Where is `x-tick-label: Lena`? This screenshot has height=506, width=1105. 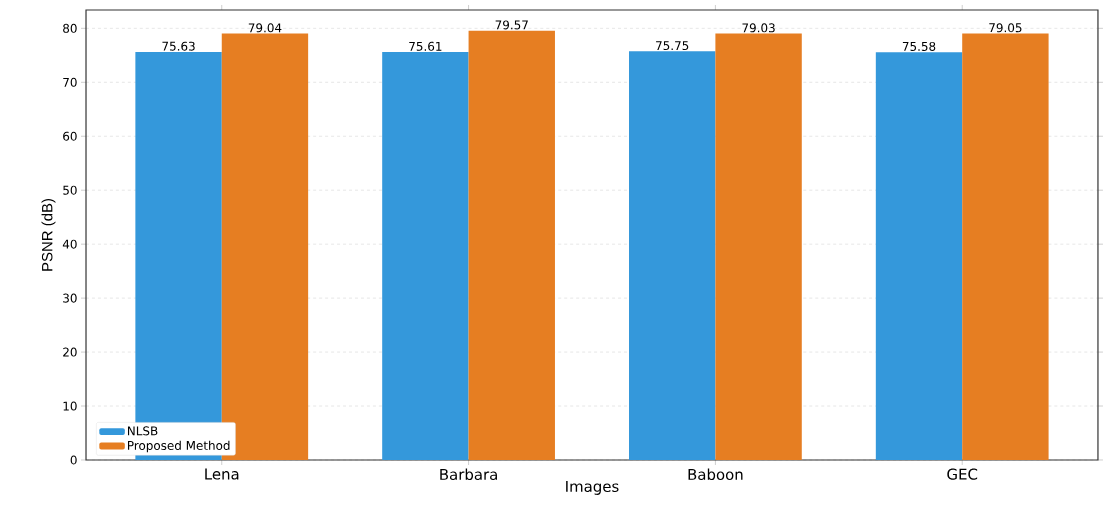
x-tick-label: Lena is located at coordinates (222, 474).